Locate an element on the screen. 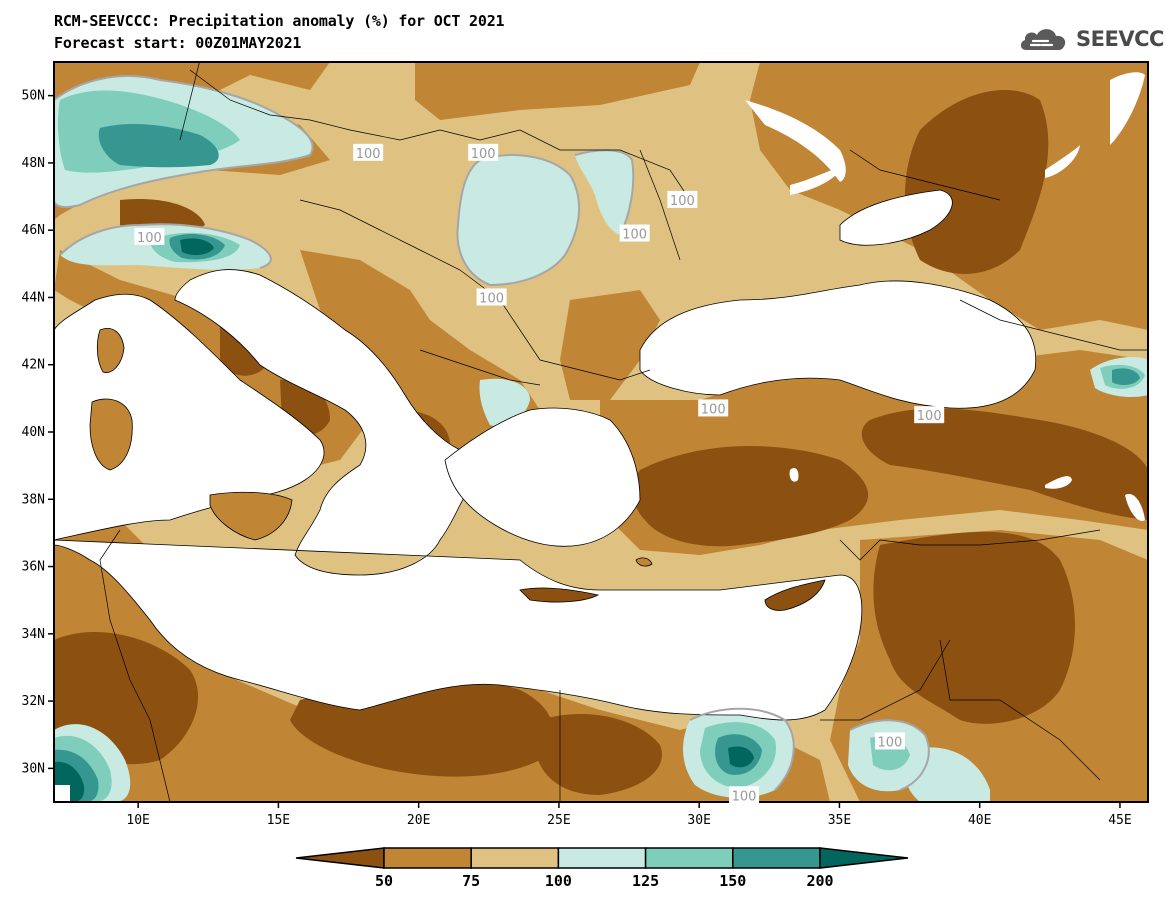 The width and height of the screenshot is (1165, 907). lon-tick-label: 20E is located at coordinates (418, 820).